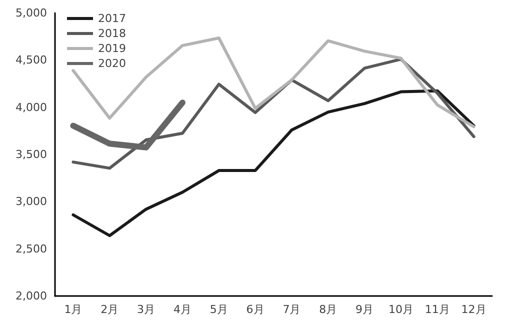  Describe the element at coordinates (255, 309) in the screenshot. I see `x-tick-label: 6月` at that location.